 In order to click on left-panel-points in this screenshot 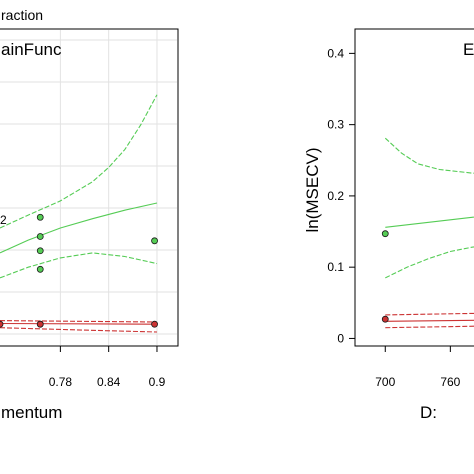, I will do `click(79, 270)`.